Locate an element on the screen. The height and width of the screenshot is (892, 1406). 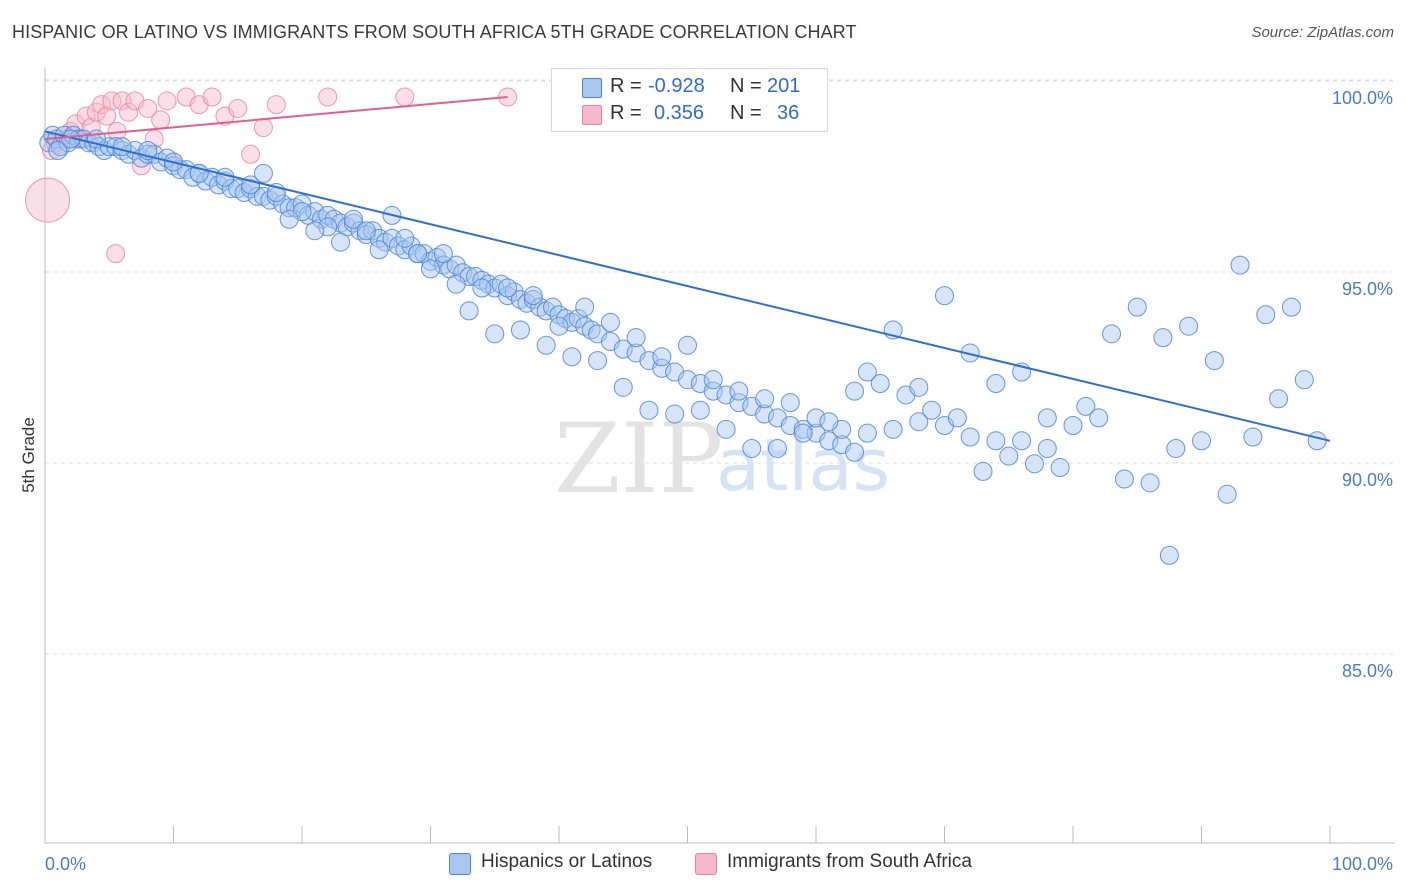
legend-n-value: 201 is located at coordinates (784, 86).